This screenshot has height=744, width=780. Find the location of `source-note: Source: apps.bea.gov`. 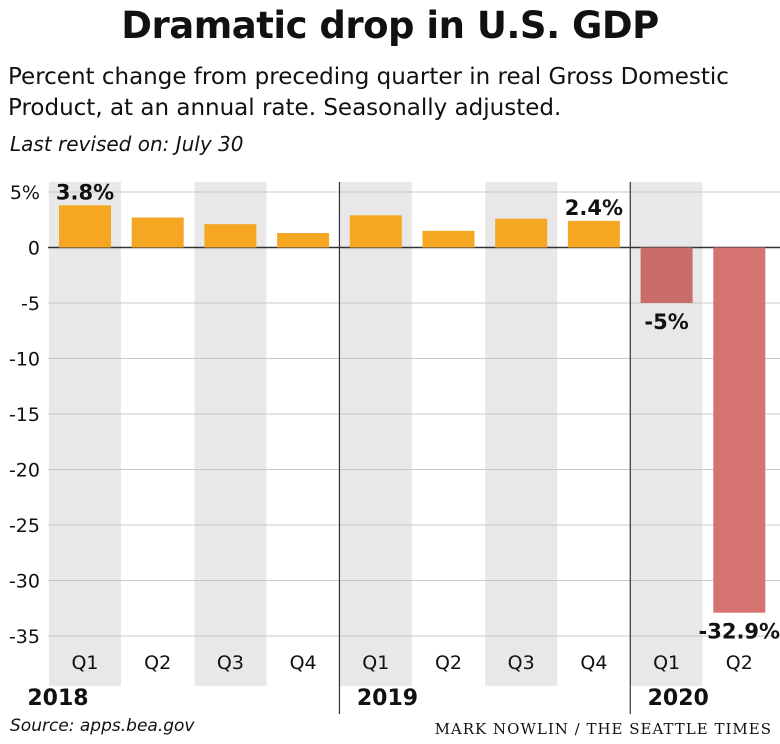

source-note: Source: apps.bea.gov is located at coordinates (102, 726).